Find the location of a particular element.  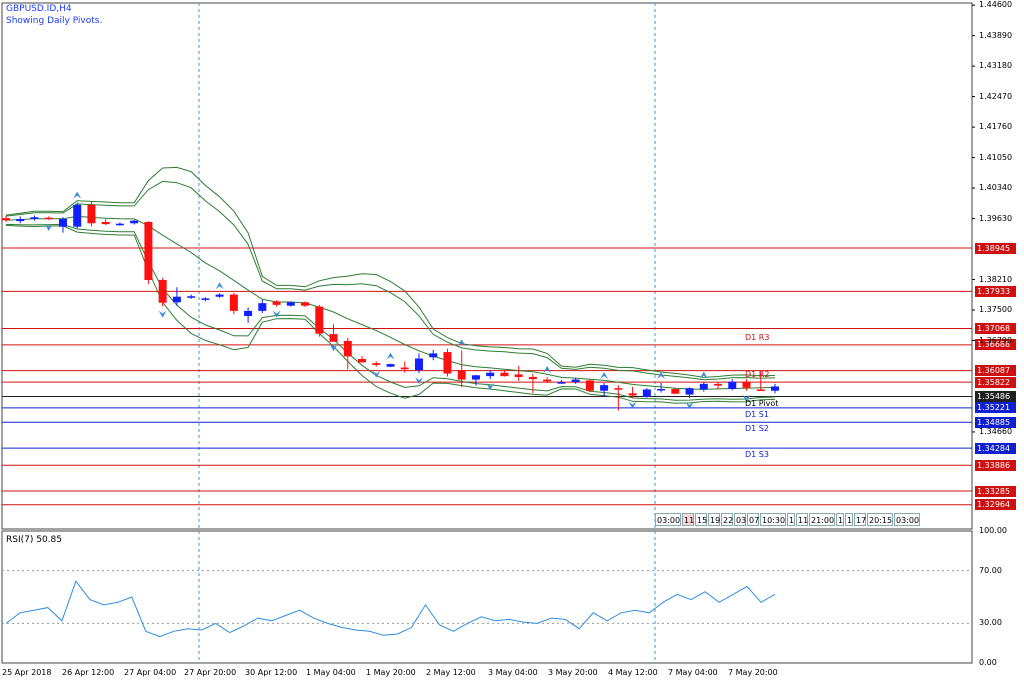

time-box: 21:00 is located at coordinates (822, 519).